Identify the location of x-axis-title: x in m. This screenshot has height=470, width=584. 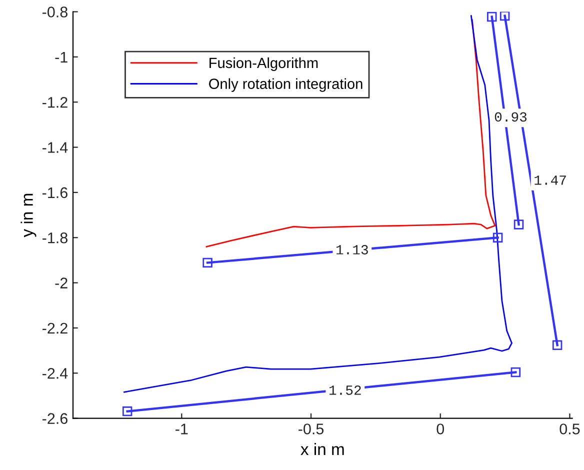
(322, 449).